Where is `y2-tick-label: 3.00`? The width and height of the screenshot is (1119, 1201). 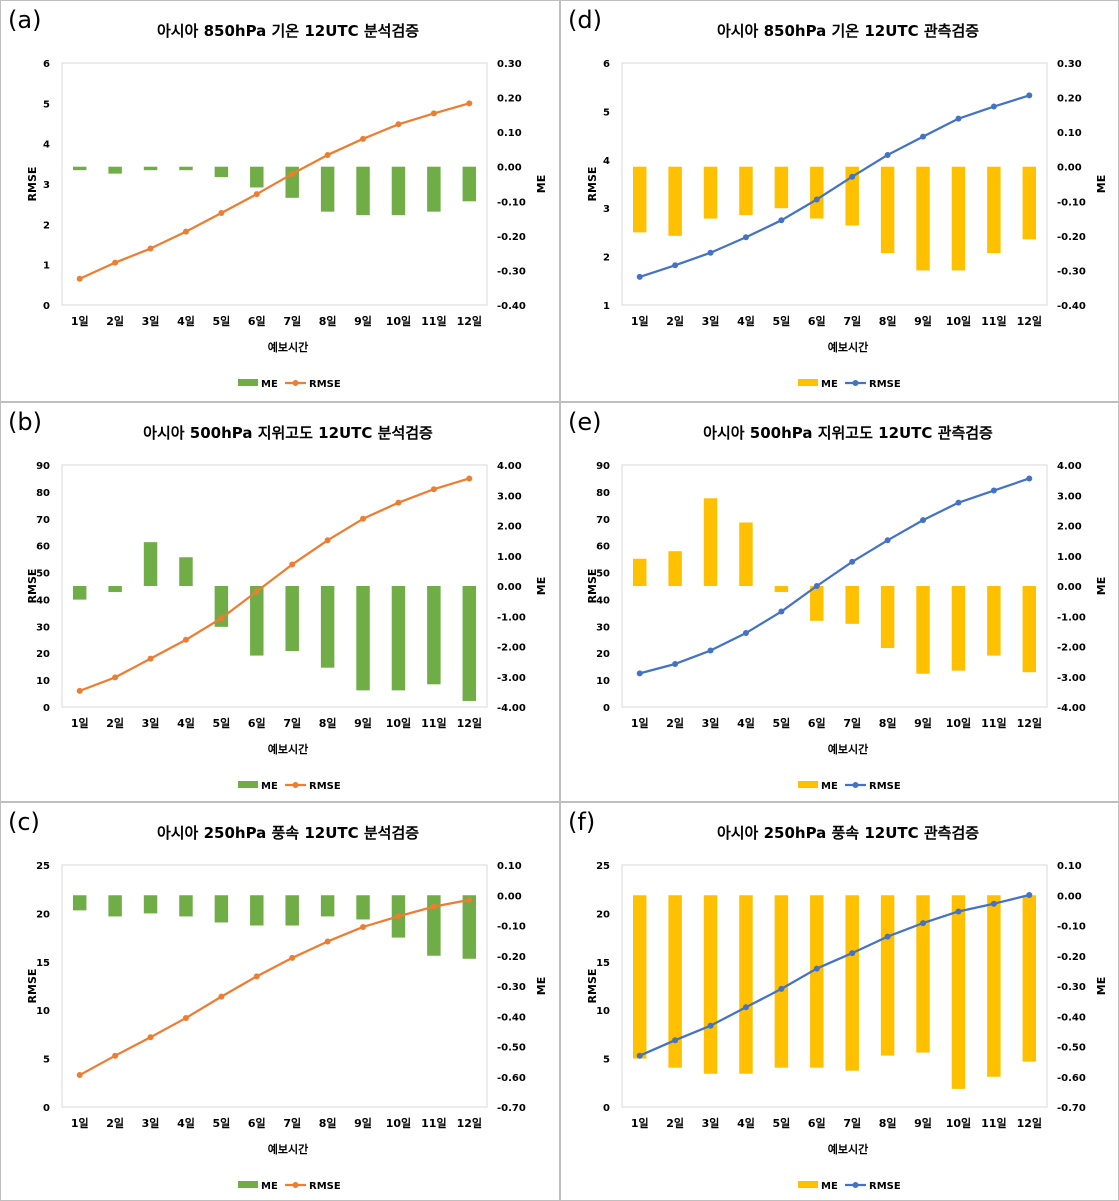
y2-tick-label: 3.00 is located at coordinates (1069, 496).